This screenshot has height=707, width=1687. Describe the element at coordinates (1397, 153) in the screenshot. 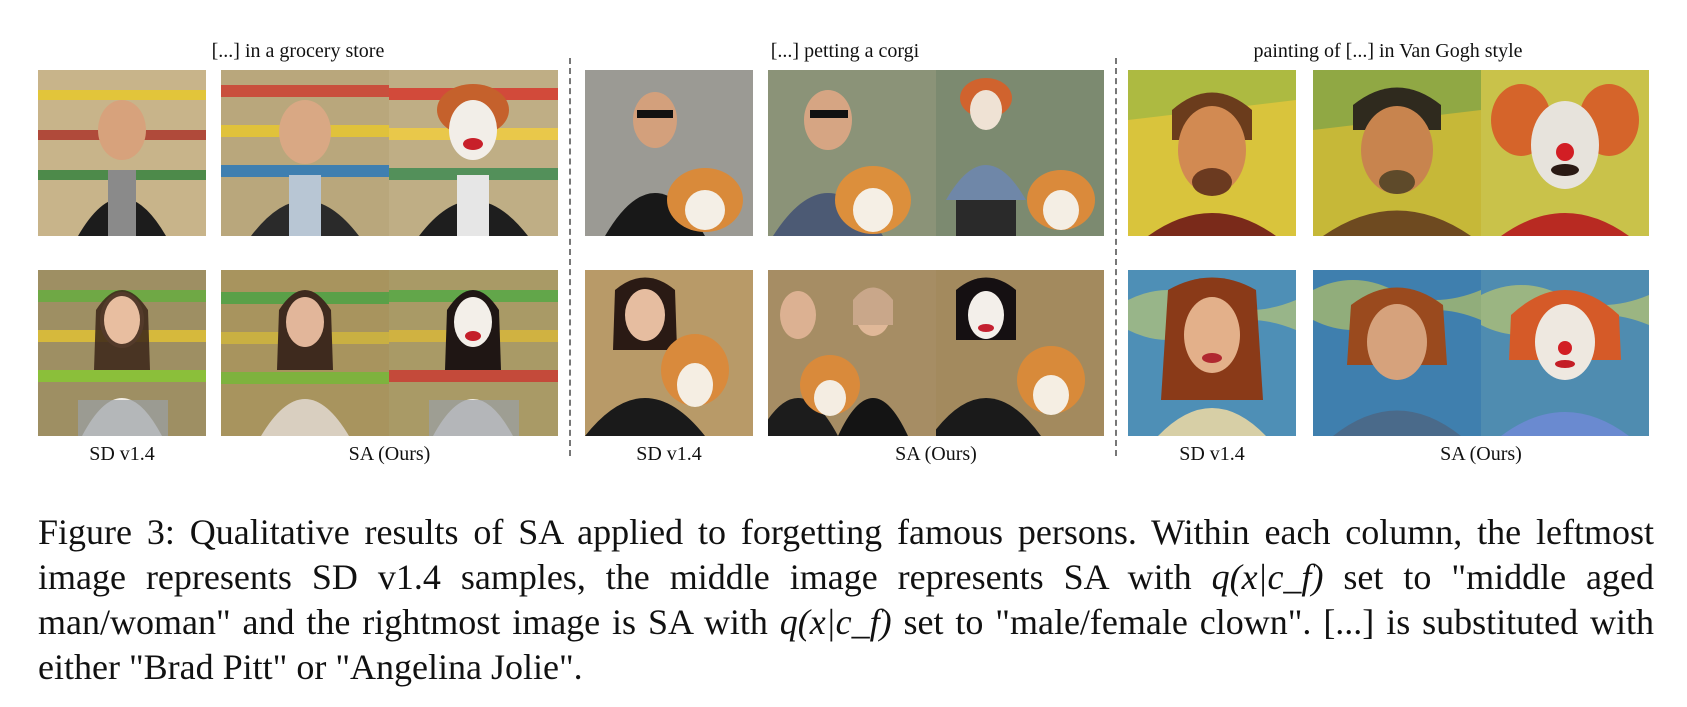

I see `image-vangogh-male-middleaged` at that location.